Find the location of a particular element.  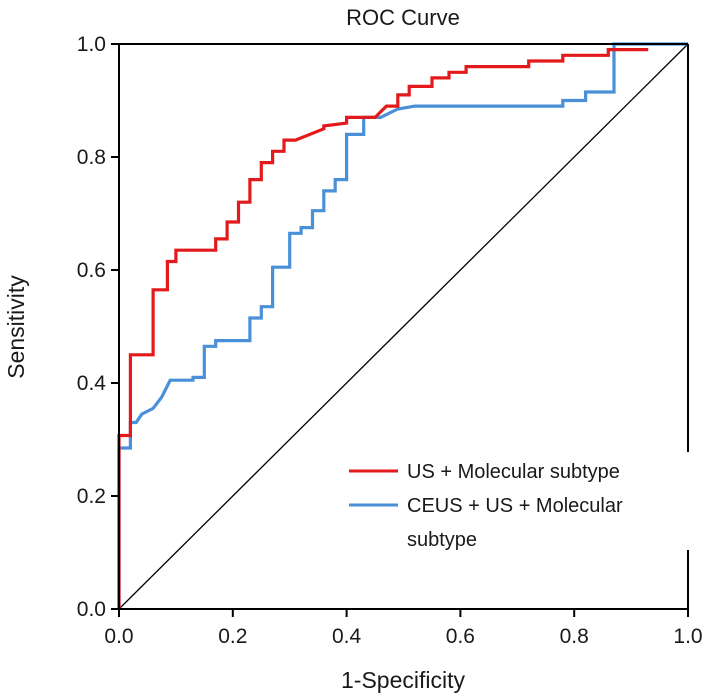

y-tick-label: 0.4 is located at coordinates (92, 383).